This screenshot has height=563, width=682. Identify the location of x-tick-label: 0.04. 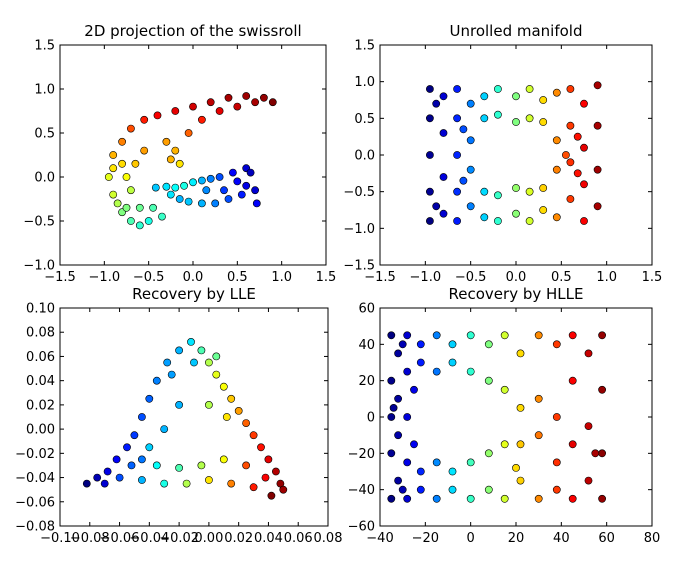
(268, 538).